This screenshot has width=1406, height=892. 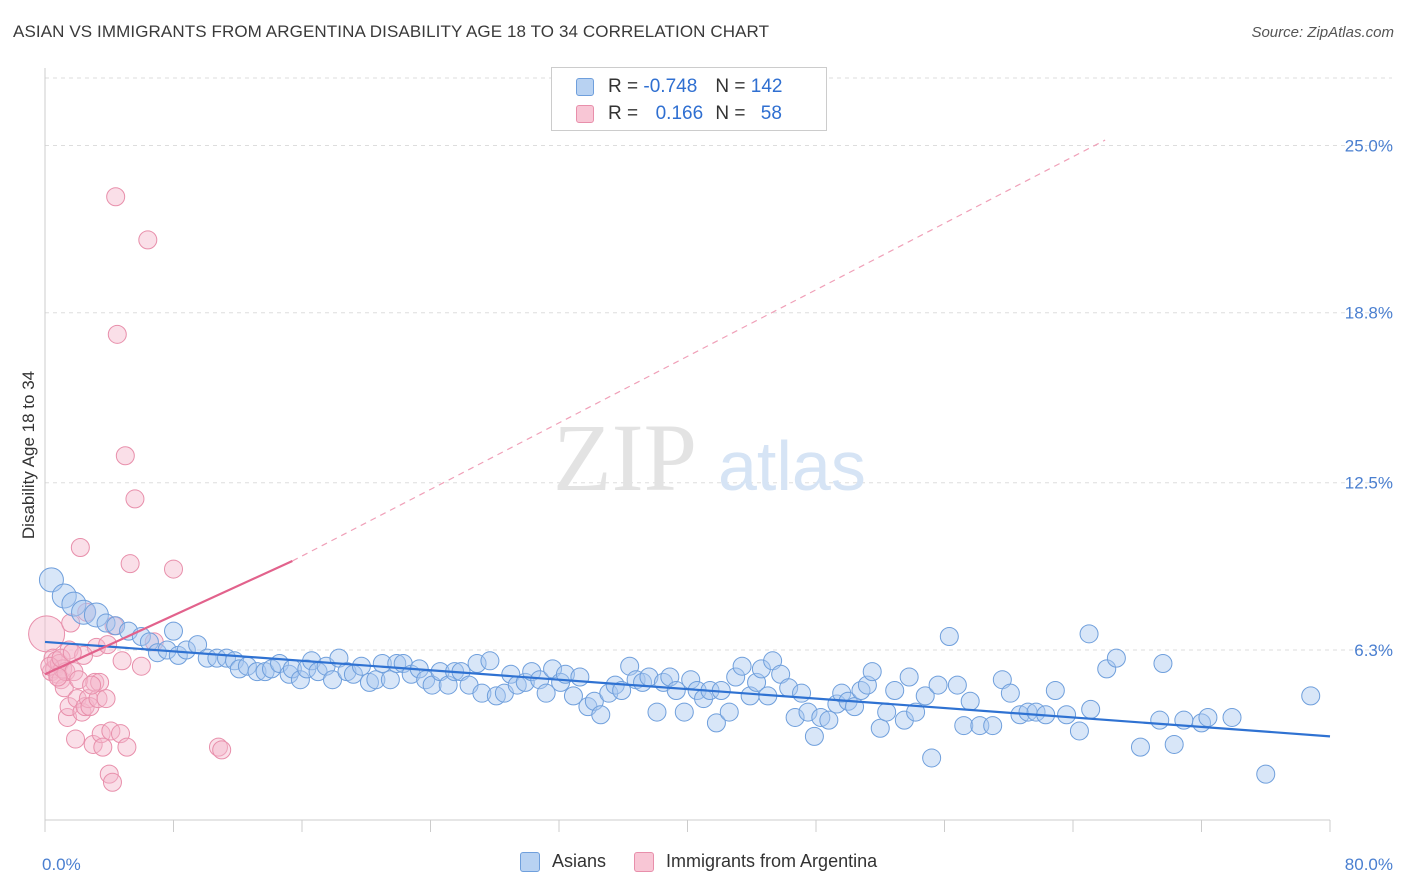 What do you see at coordinates (772, 861) in the screenshot?
I see `bottom-legend-label-argentina: Immigrants from Argentina` at bounding box center [772, 861].